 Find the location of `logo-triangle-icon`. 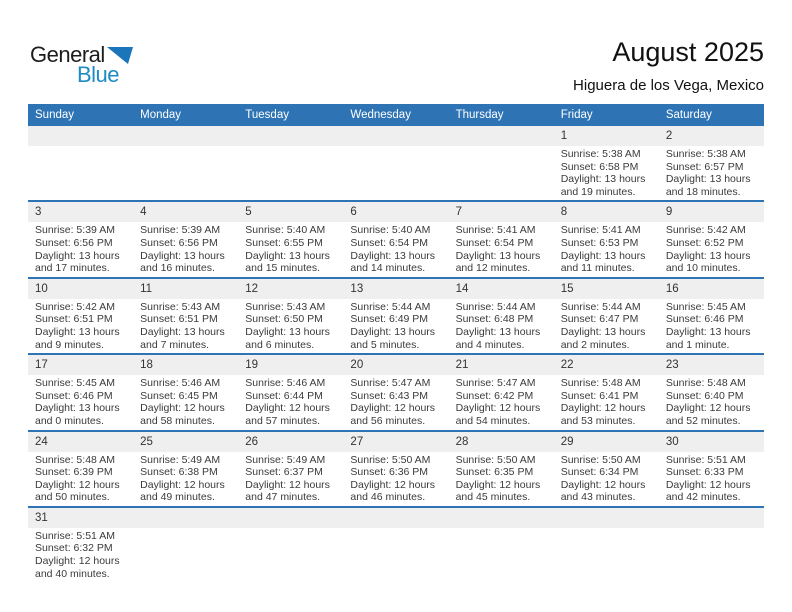

logo-triangle-icon is located at coordinates (119, 58).